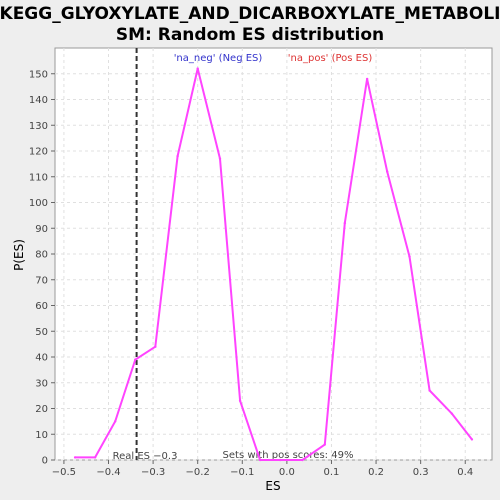  I want to click on y-tick-label: 40, so click(41, 358).